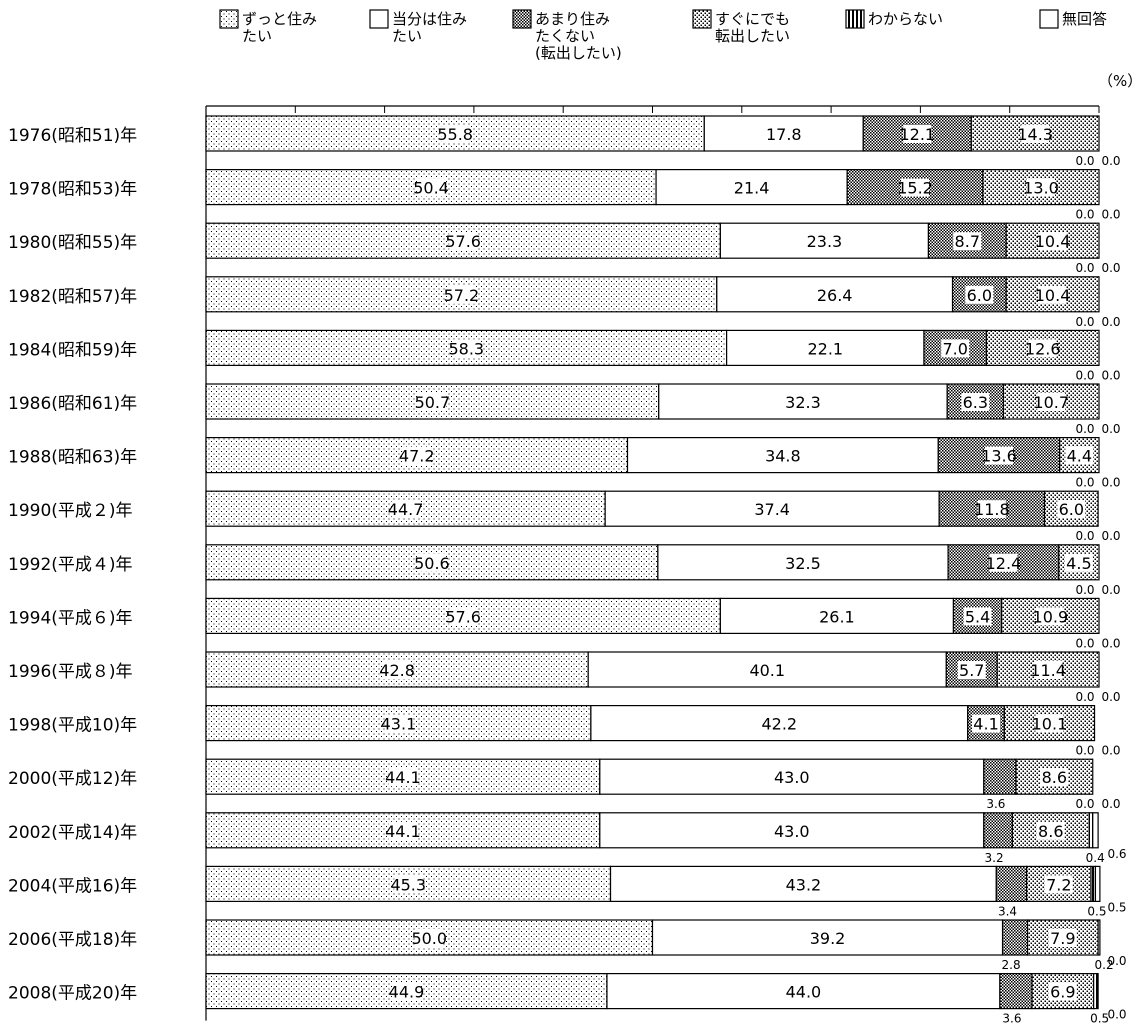 The width and height of the screenshot is (1139, 1032). Describe the element at coordinates (431, 188) in the screenshot. I see `data-label: 50.4` at that location.